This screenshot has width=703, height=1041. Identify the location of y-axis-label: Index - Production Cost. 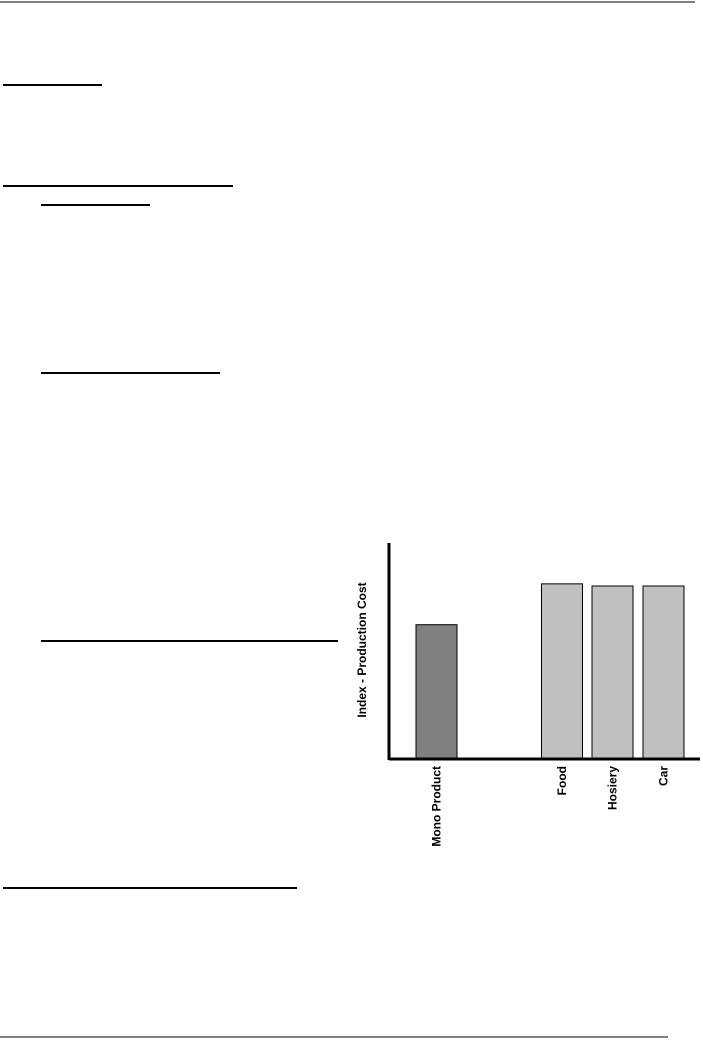
(362, 649).